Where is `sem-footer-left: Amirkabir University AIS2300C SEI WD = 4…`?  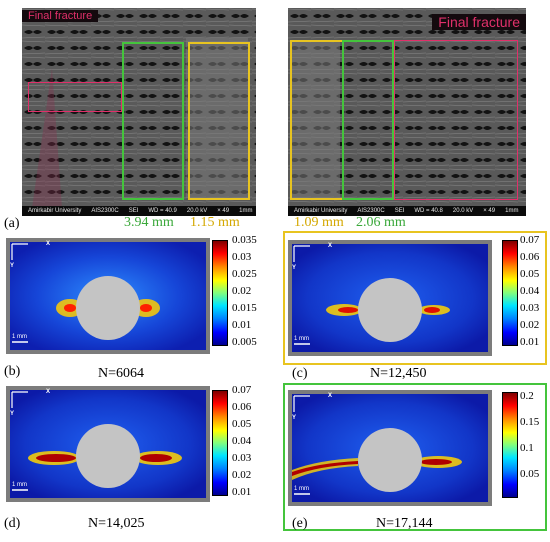 sem-footer-left: Amirkabir University AIS2300C SEI WD = 4… is located at coordinates (139, 211).